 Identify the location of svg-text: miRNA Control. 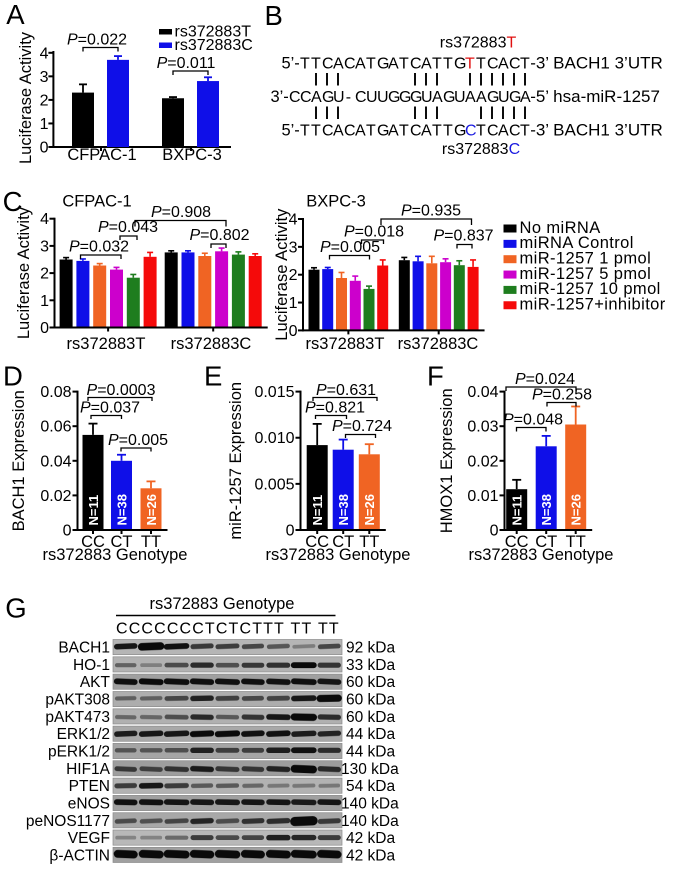
(577, 243).